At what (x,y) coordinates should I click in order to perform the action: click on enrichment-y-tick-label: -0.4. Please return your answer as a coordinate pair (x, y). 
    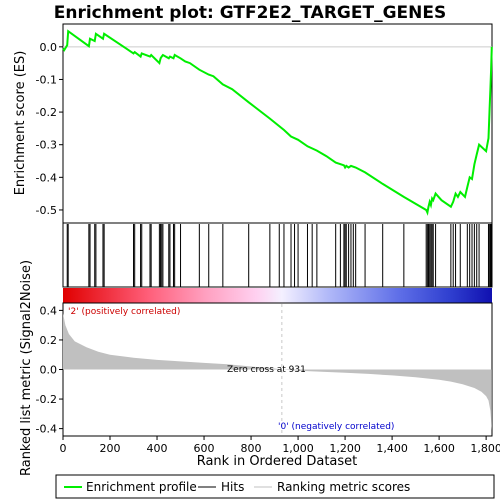
    Looking at the image, I should click on (46, 177).